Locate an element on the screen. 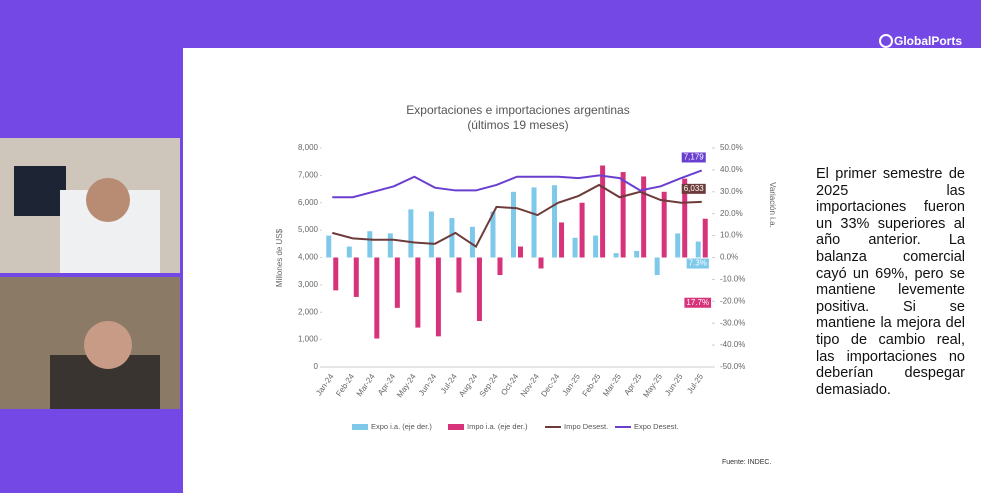  value-label: 17.7% is located at coordinates (697, 302).